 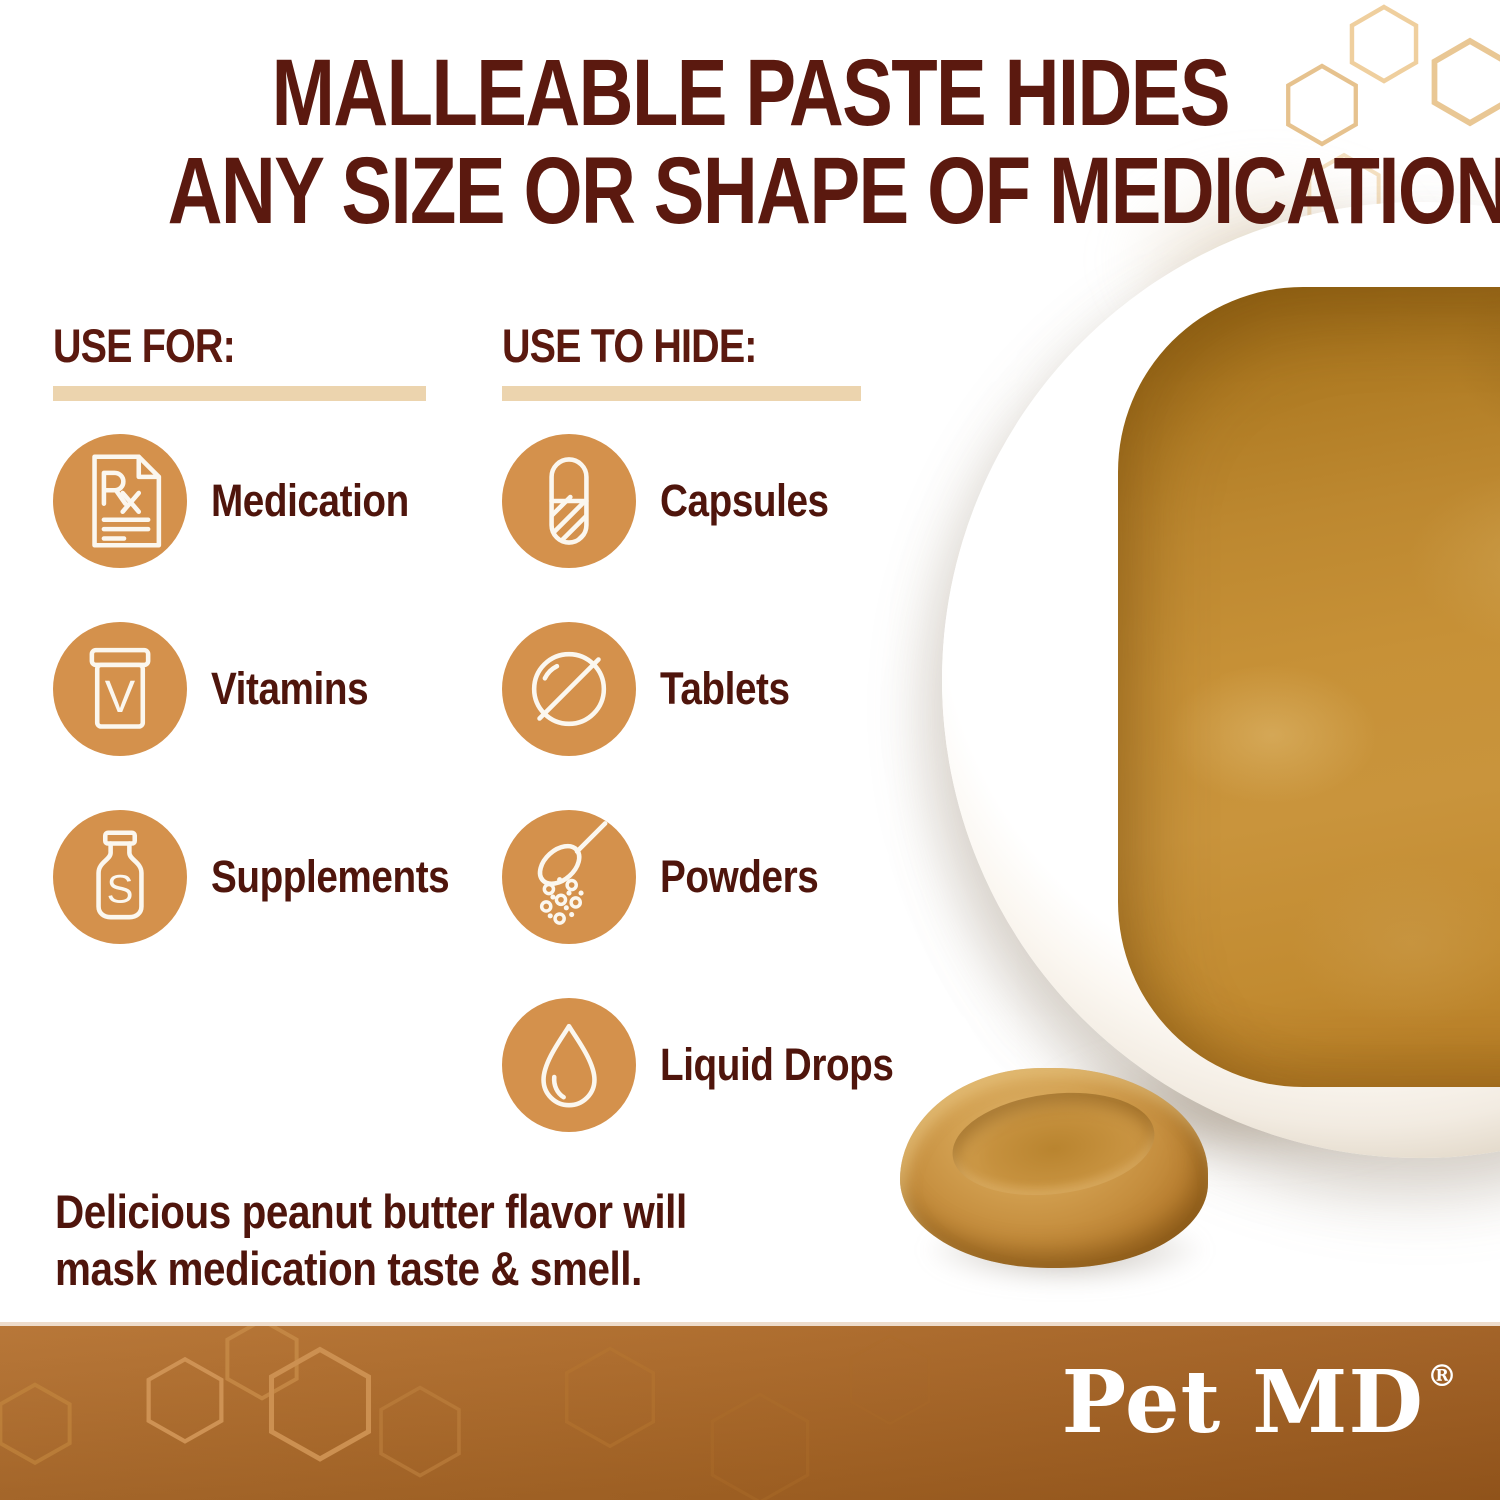 What do you see at coordinates (1259, 1402) in the screenshot?
I see `petmd-logo: Pet MD ®` at bounding box center [1259, 1402].